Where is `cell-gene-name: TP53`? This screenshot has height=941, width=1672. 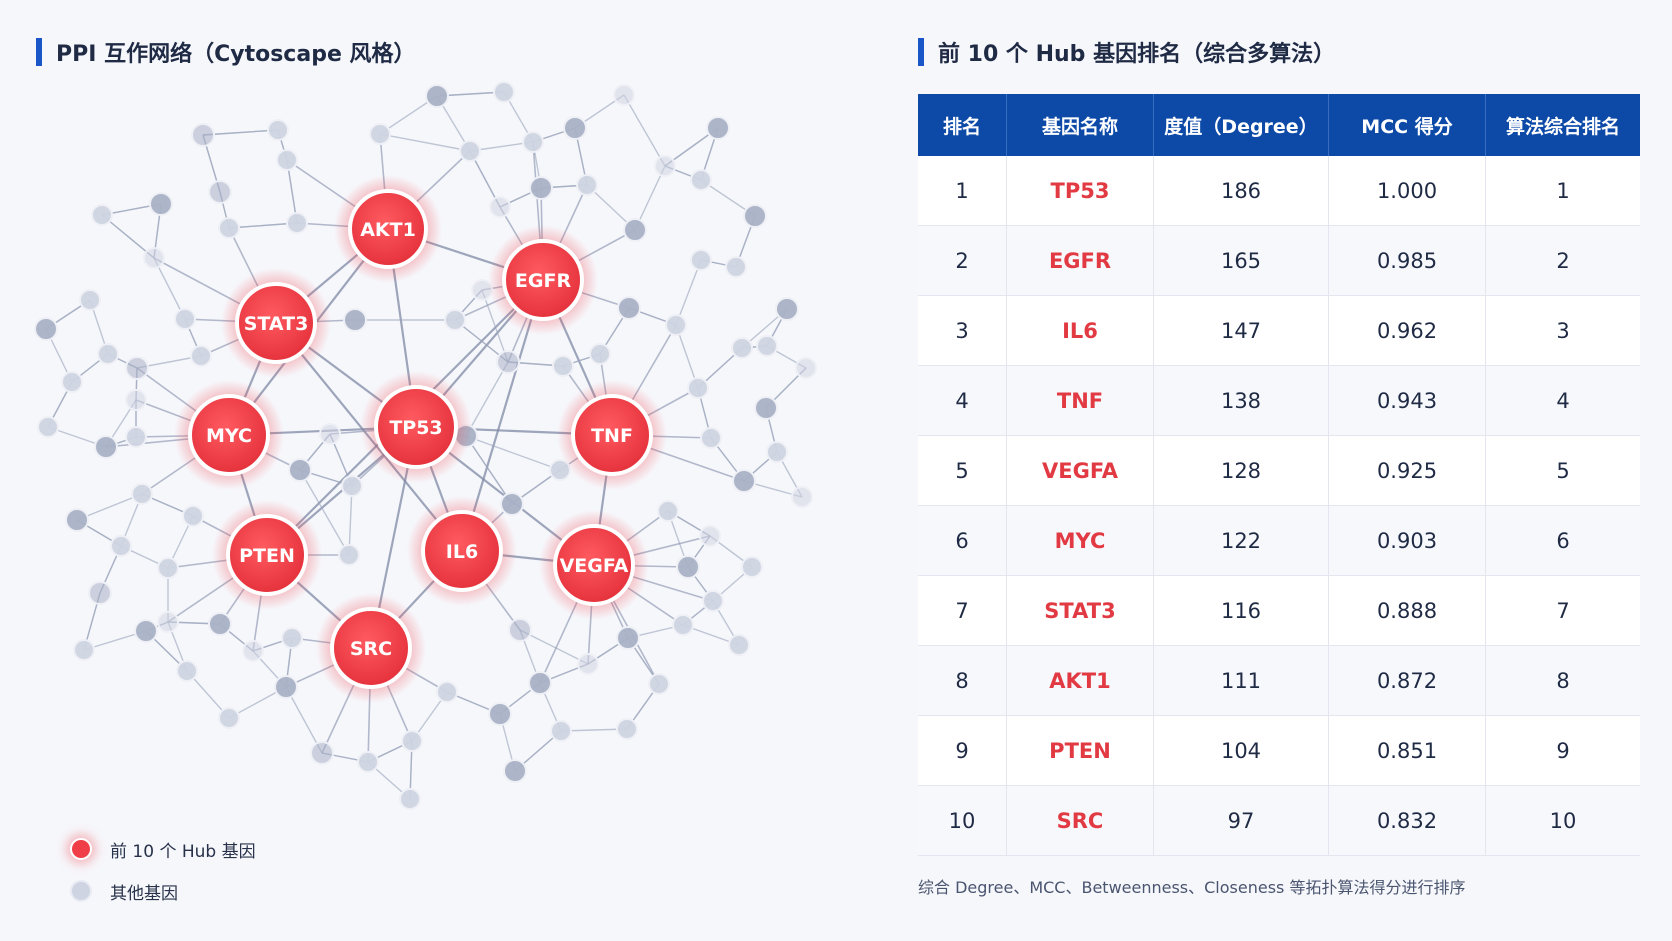
cell-gene-name: TP53 is located at coordinates (1080, 191).